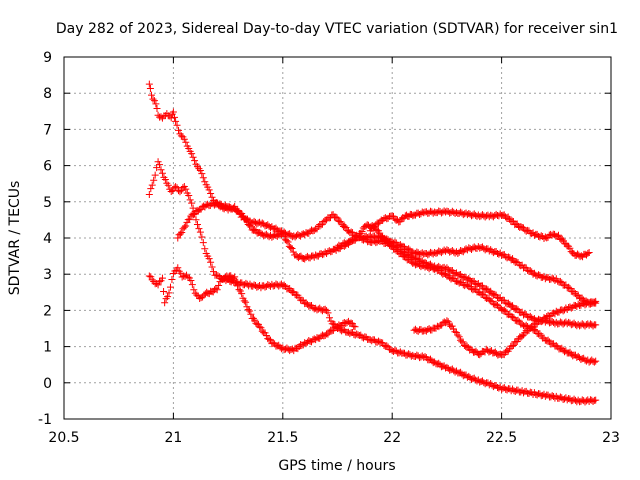 The image size is (640, 480). What do you see at coordinates (47, 130) in the screenshot?
I see `y-tick-label: 7` at bounding box center [47, 130].